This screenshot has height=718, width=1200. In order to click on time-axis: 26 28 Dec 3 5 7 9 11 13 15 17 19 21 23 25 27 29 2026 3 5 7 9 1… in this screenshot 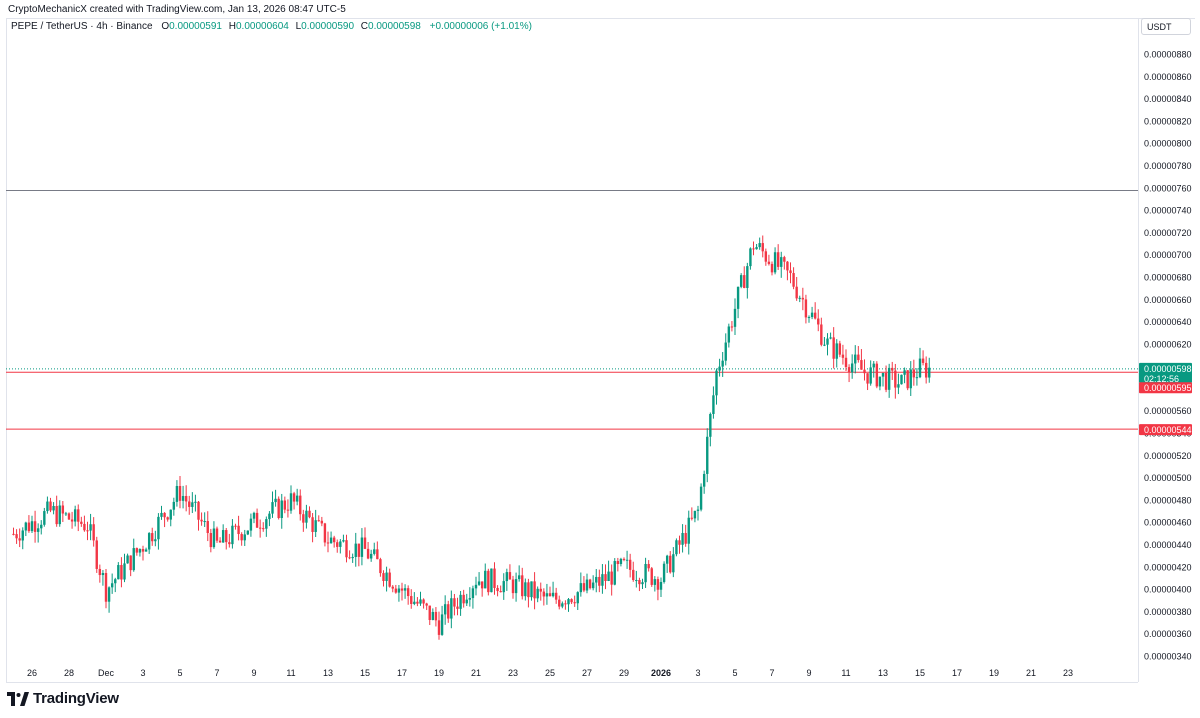, I will do `click(550, 673)`.